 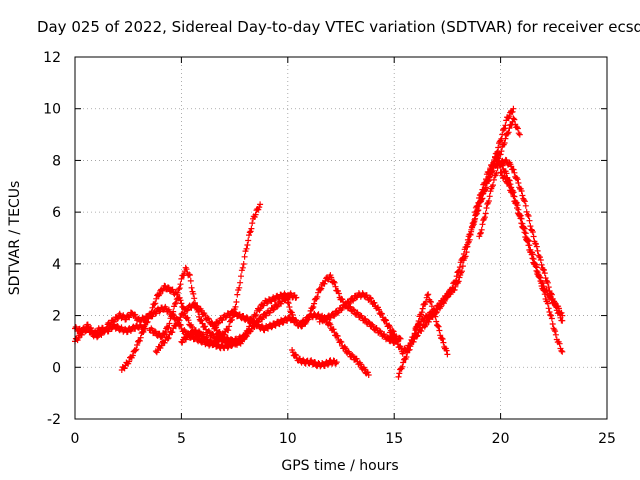 I want to click on x-tick-label: 5, so click(x=181, y=439).